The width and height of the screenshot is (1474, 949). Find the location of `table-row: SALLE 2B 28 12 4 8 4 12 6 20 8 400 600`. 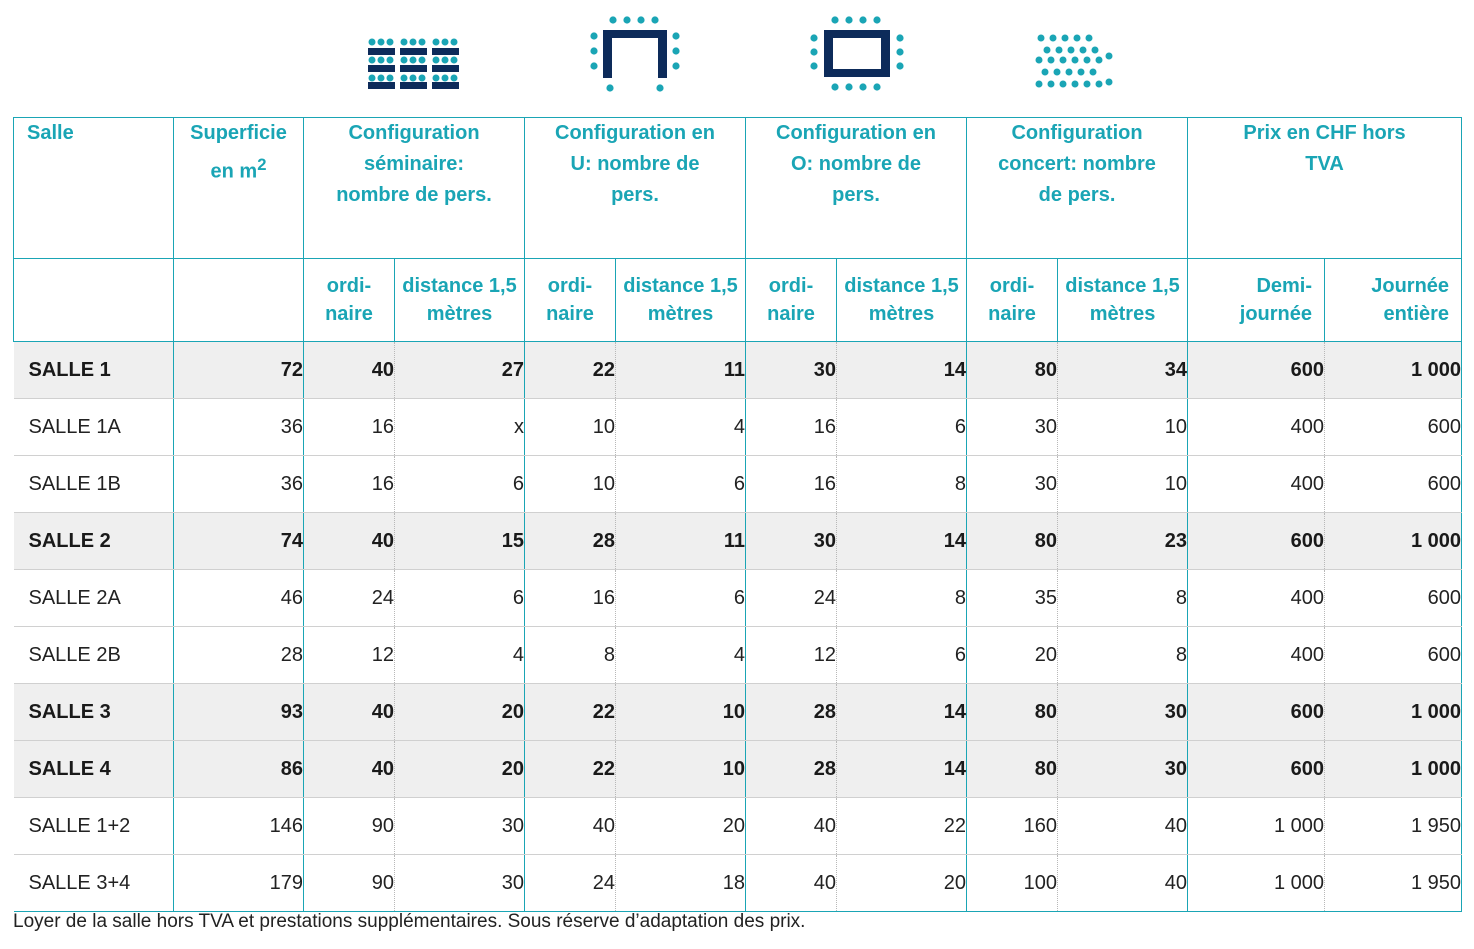

table-row: SALLE 2B 28 12 4 8 4 12 6 20 8 400 600 is located at coordinates (738, 655).